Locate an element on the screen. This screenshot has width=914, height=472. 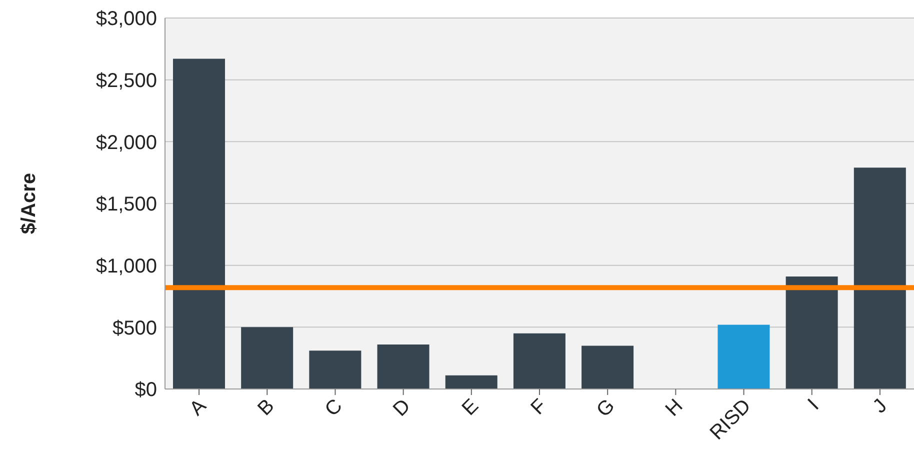
x-tick-label: E is located at coordinates (470, 407).